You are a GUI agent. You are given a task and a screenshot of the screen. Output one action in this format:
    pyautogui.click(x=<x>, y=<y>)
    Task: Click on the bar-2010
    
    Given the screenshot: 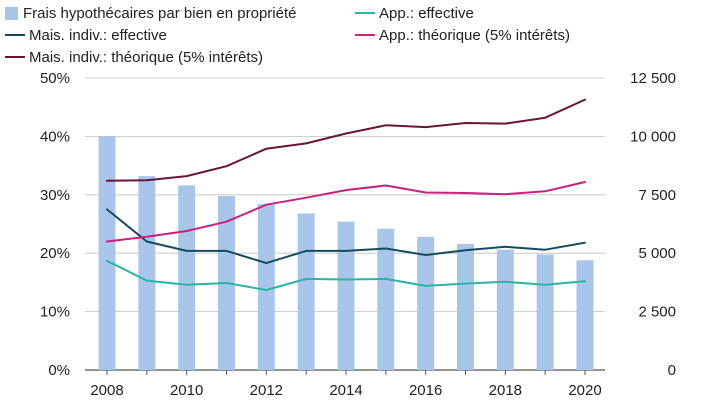 What is the action you would take?
    pyautogui.click(x=187, y=277)
    